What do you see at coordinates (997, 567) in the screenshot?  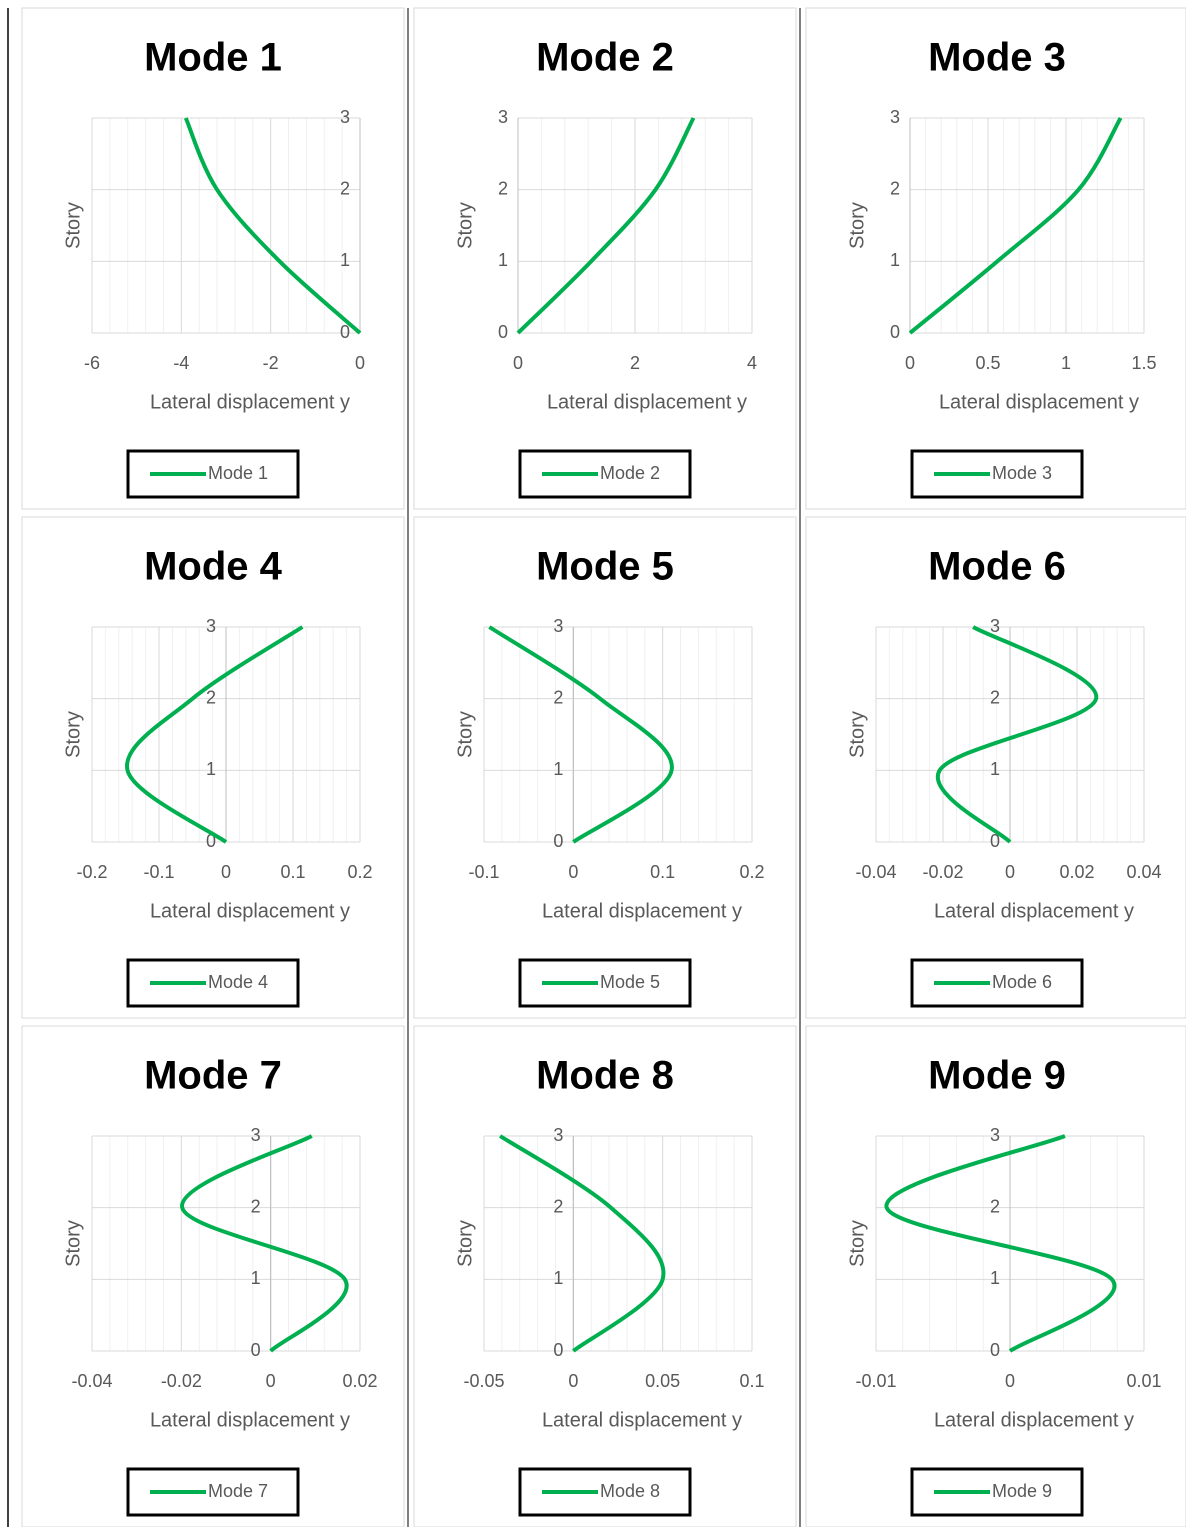 I see `chart-title: Mode 6` at bounding box center [997, 567].